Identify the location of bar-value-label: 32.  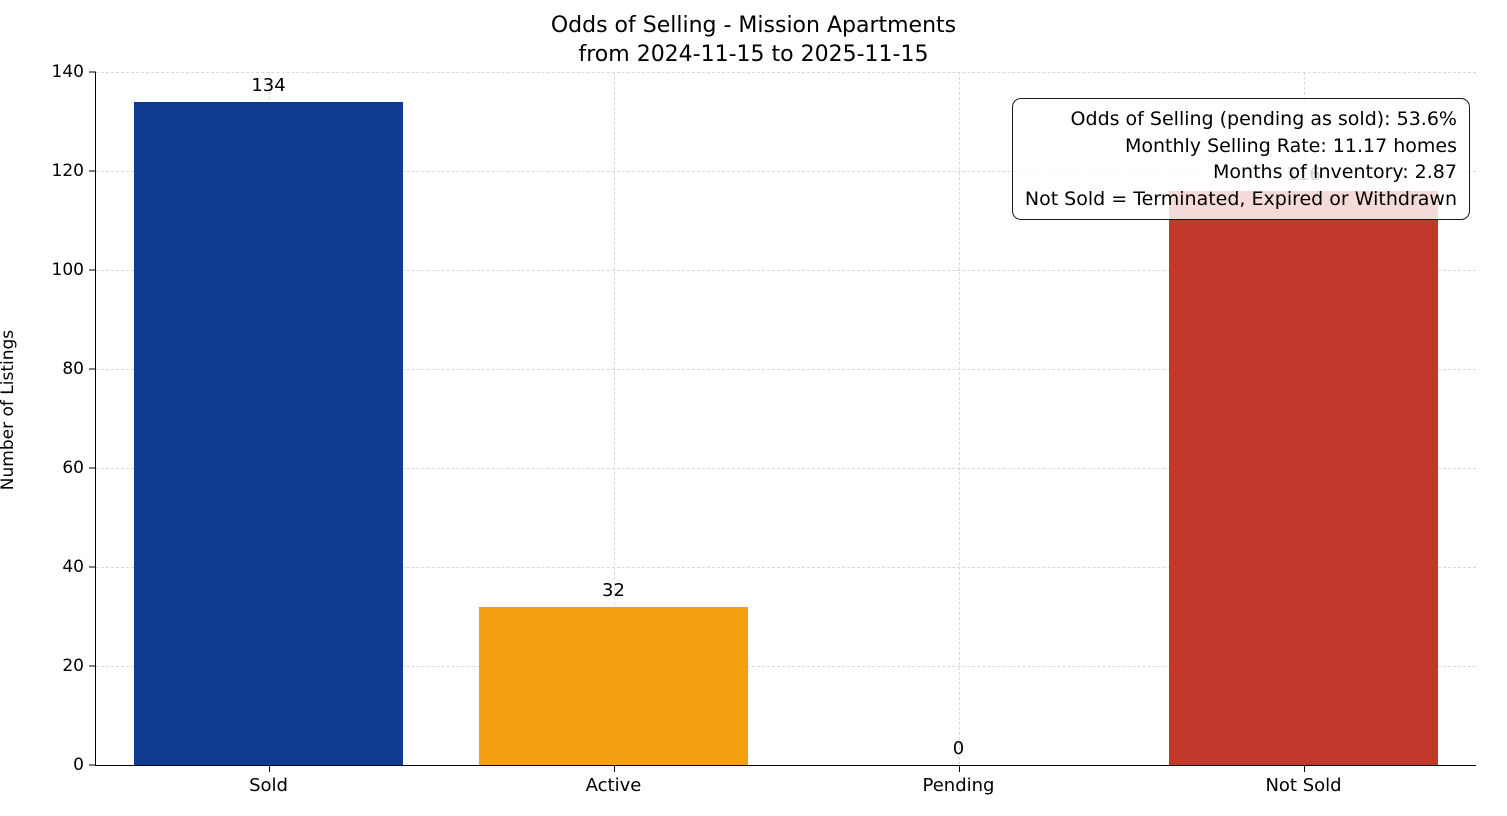
(613, 590).